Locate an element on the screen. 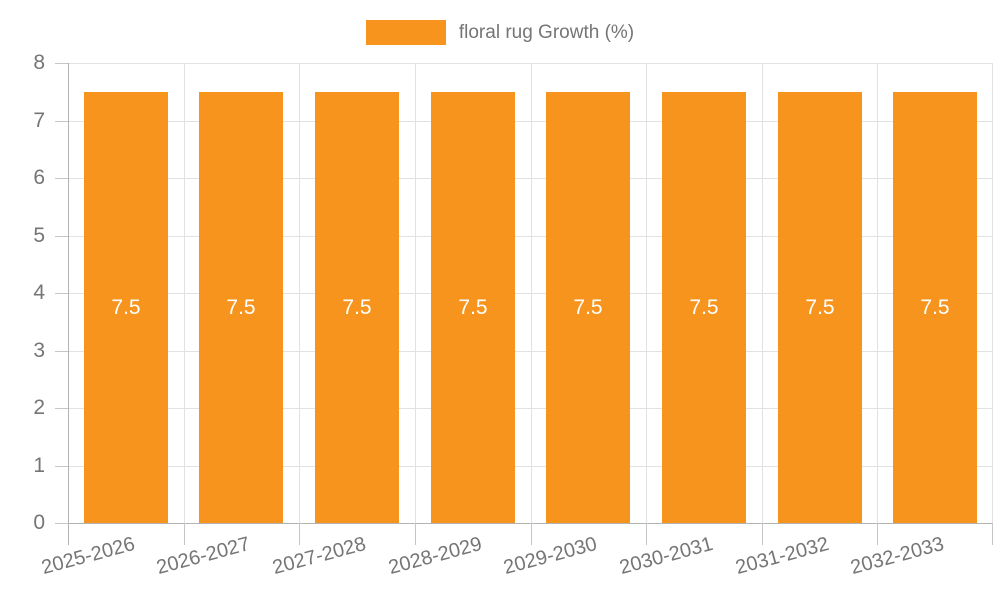  y-tick-label: 7 is located at coordinates (39, 120).